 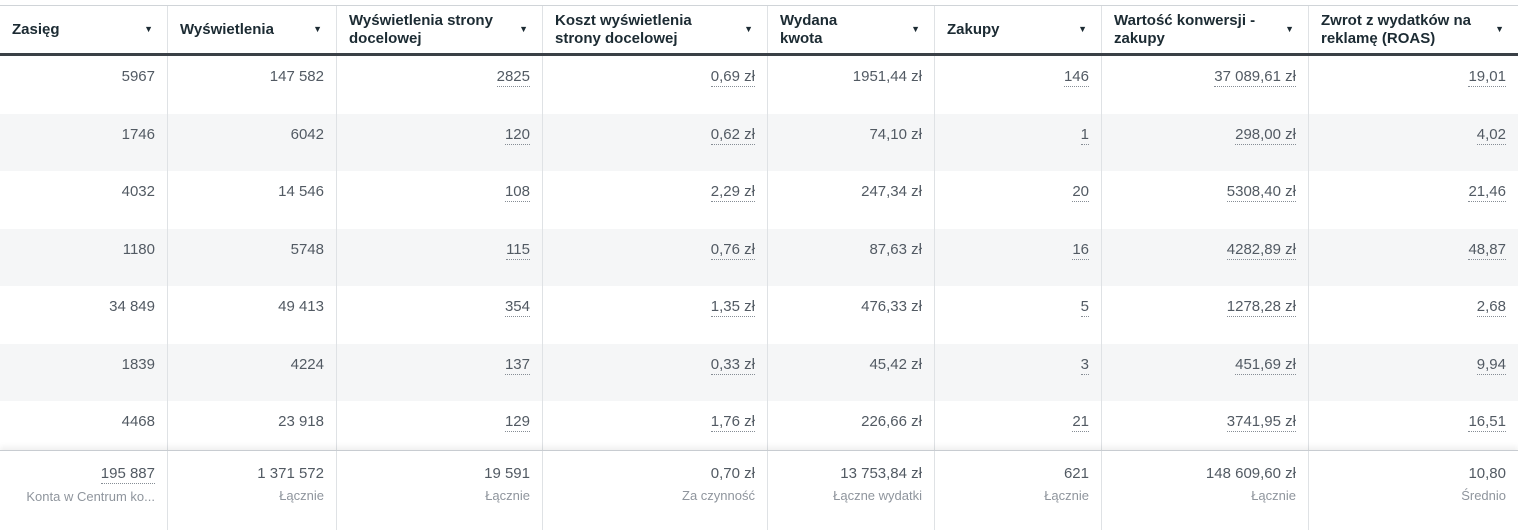 I want to click on metric-value-tooltip: 3, so click(x=1084, y=365).